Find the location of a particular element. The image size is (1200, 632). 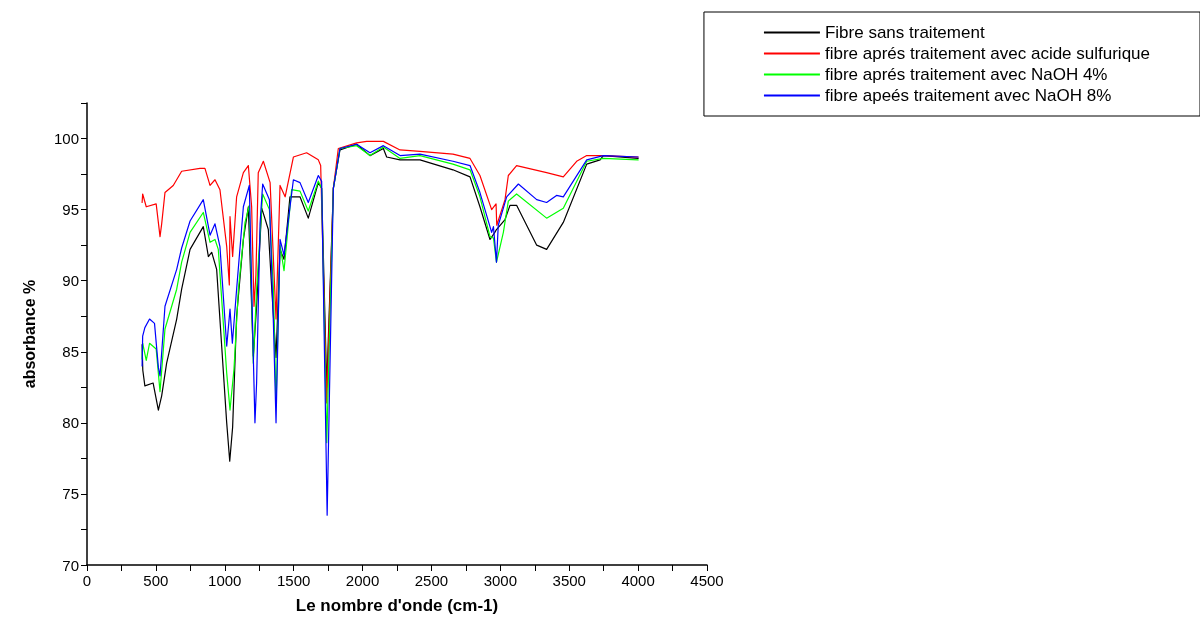

x-axis-title: Le nombre d'onde (cm-1) is located at coordinates (397, 605).